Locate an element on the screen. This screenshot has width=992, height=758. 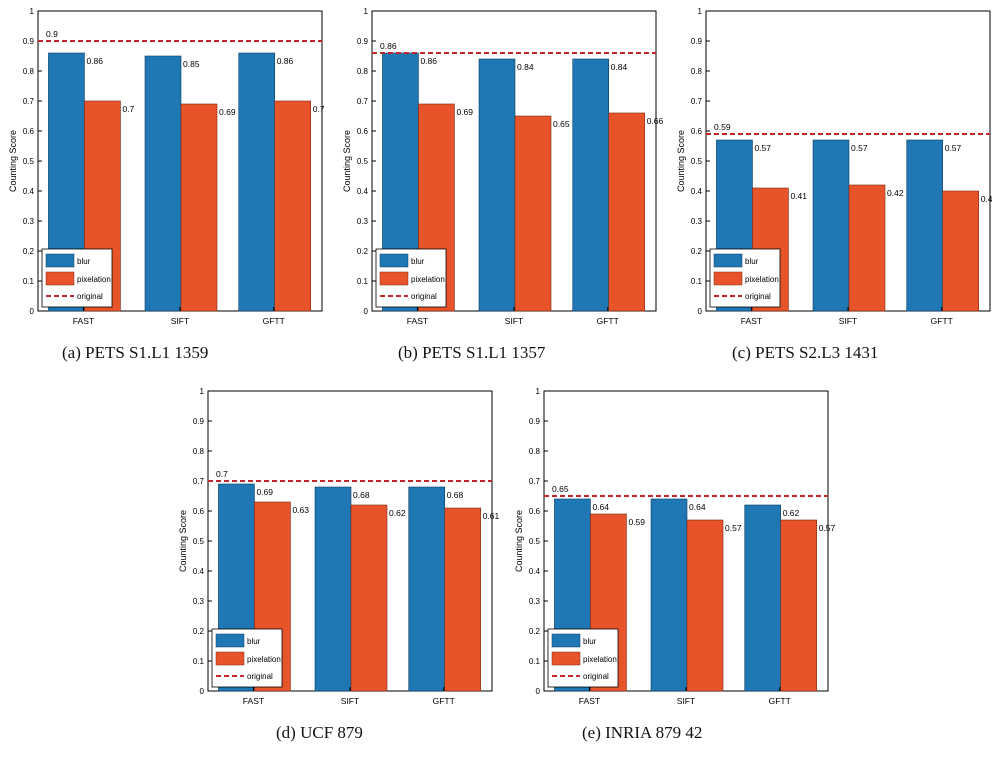
y-tick-label: 0.3 is located at coordinates (697, 221).